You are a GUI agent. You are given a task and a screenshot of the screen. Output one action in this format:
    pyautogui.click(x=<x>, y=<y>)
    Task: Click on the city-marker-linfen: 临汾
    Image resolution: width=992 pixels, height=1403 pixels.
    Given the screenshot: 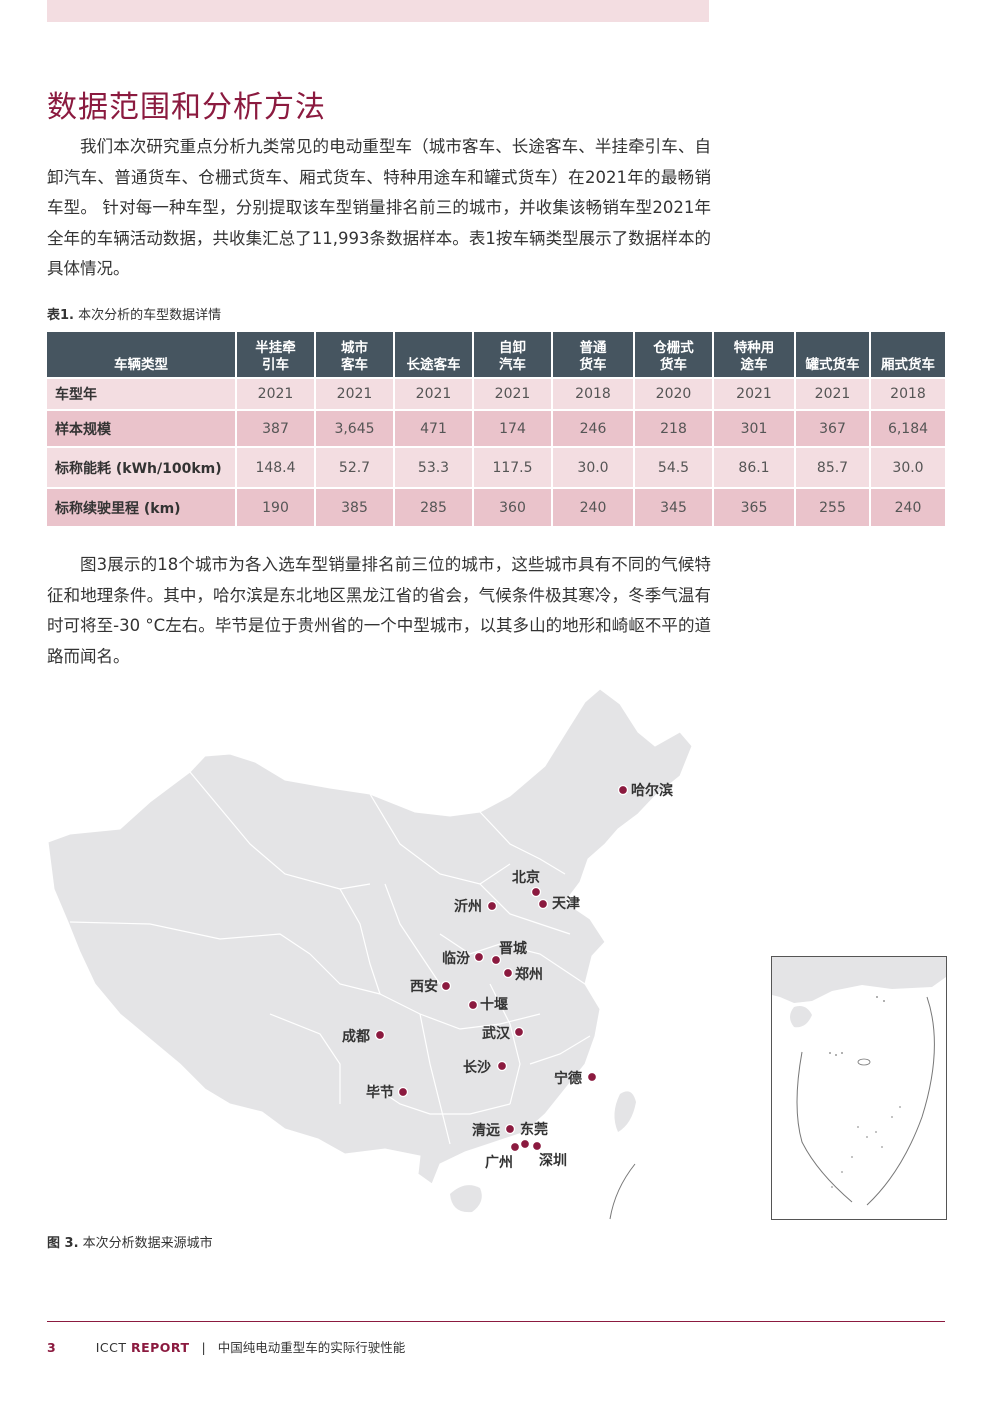 What is the action you would take?
    pyautogui.click(x=463, y=958)
    